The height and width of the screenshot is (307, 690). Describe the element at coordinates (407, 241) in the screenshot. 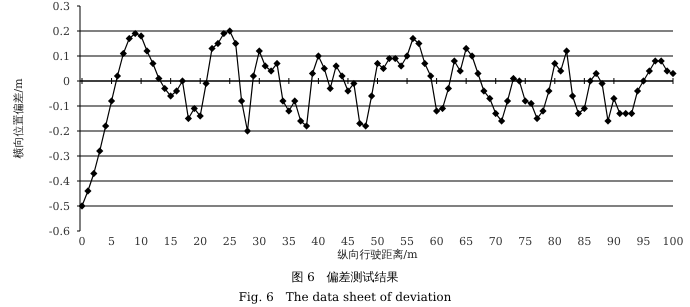

I see `x-tick-label: 55` at that location.